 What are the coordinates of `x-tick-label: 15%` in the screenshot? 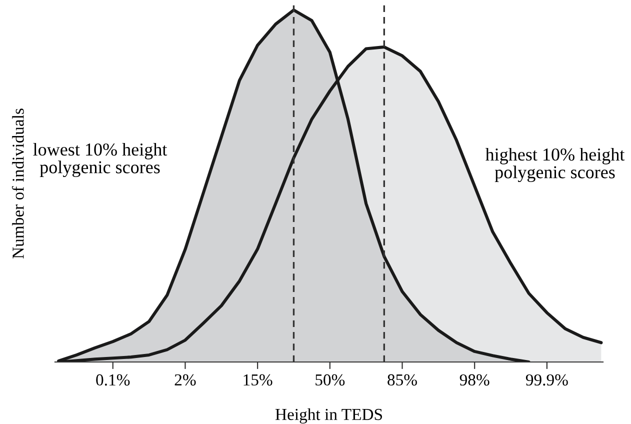 It's located at (258, 380).